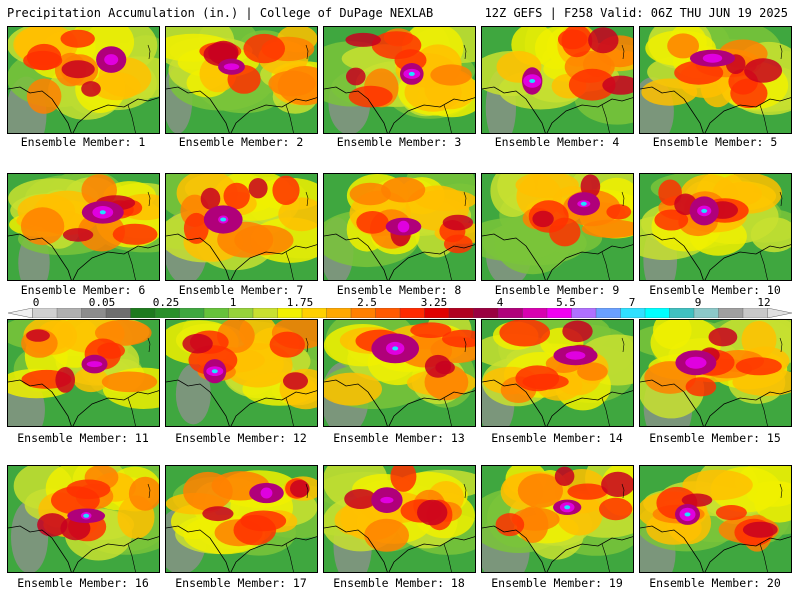 The height and width of the screenshot is (600, 800). Describe the element at coordinates (764, 302) in the screenshot. I see `color-scale-tick-label: 12` at that location.